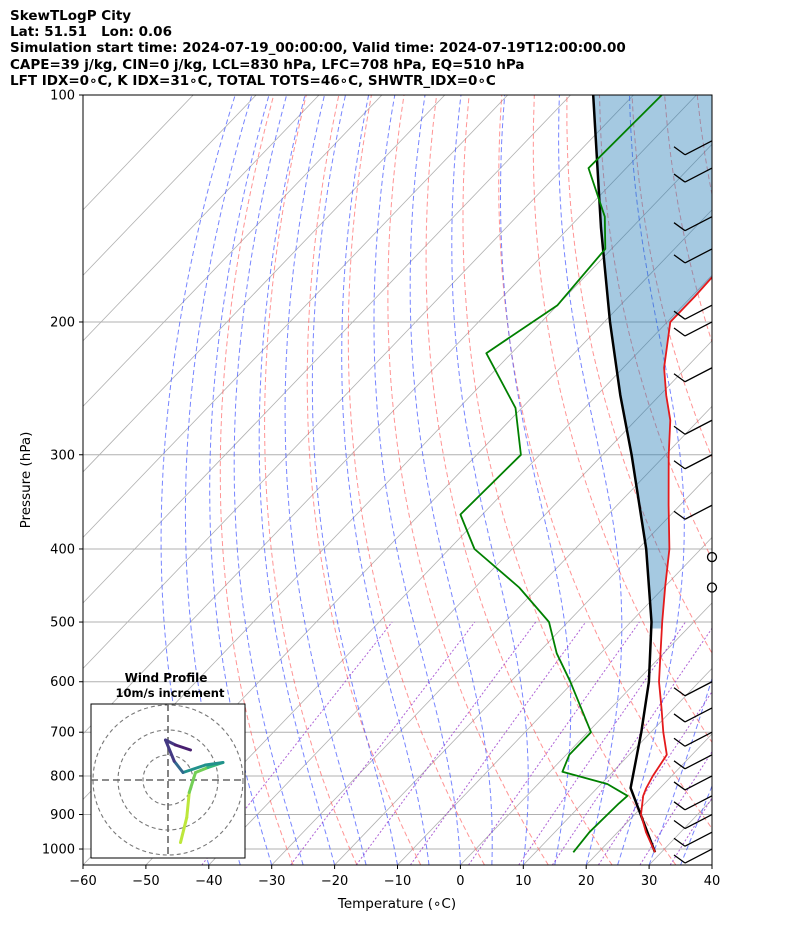  I want to click on y-tick-label: 700, so click(62, 733).